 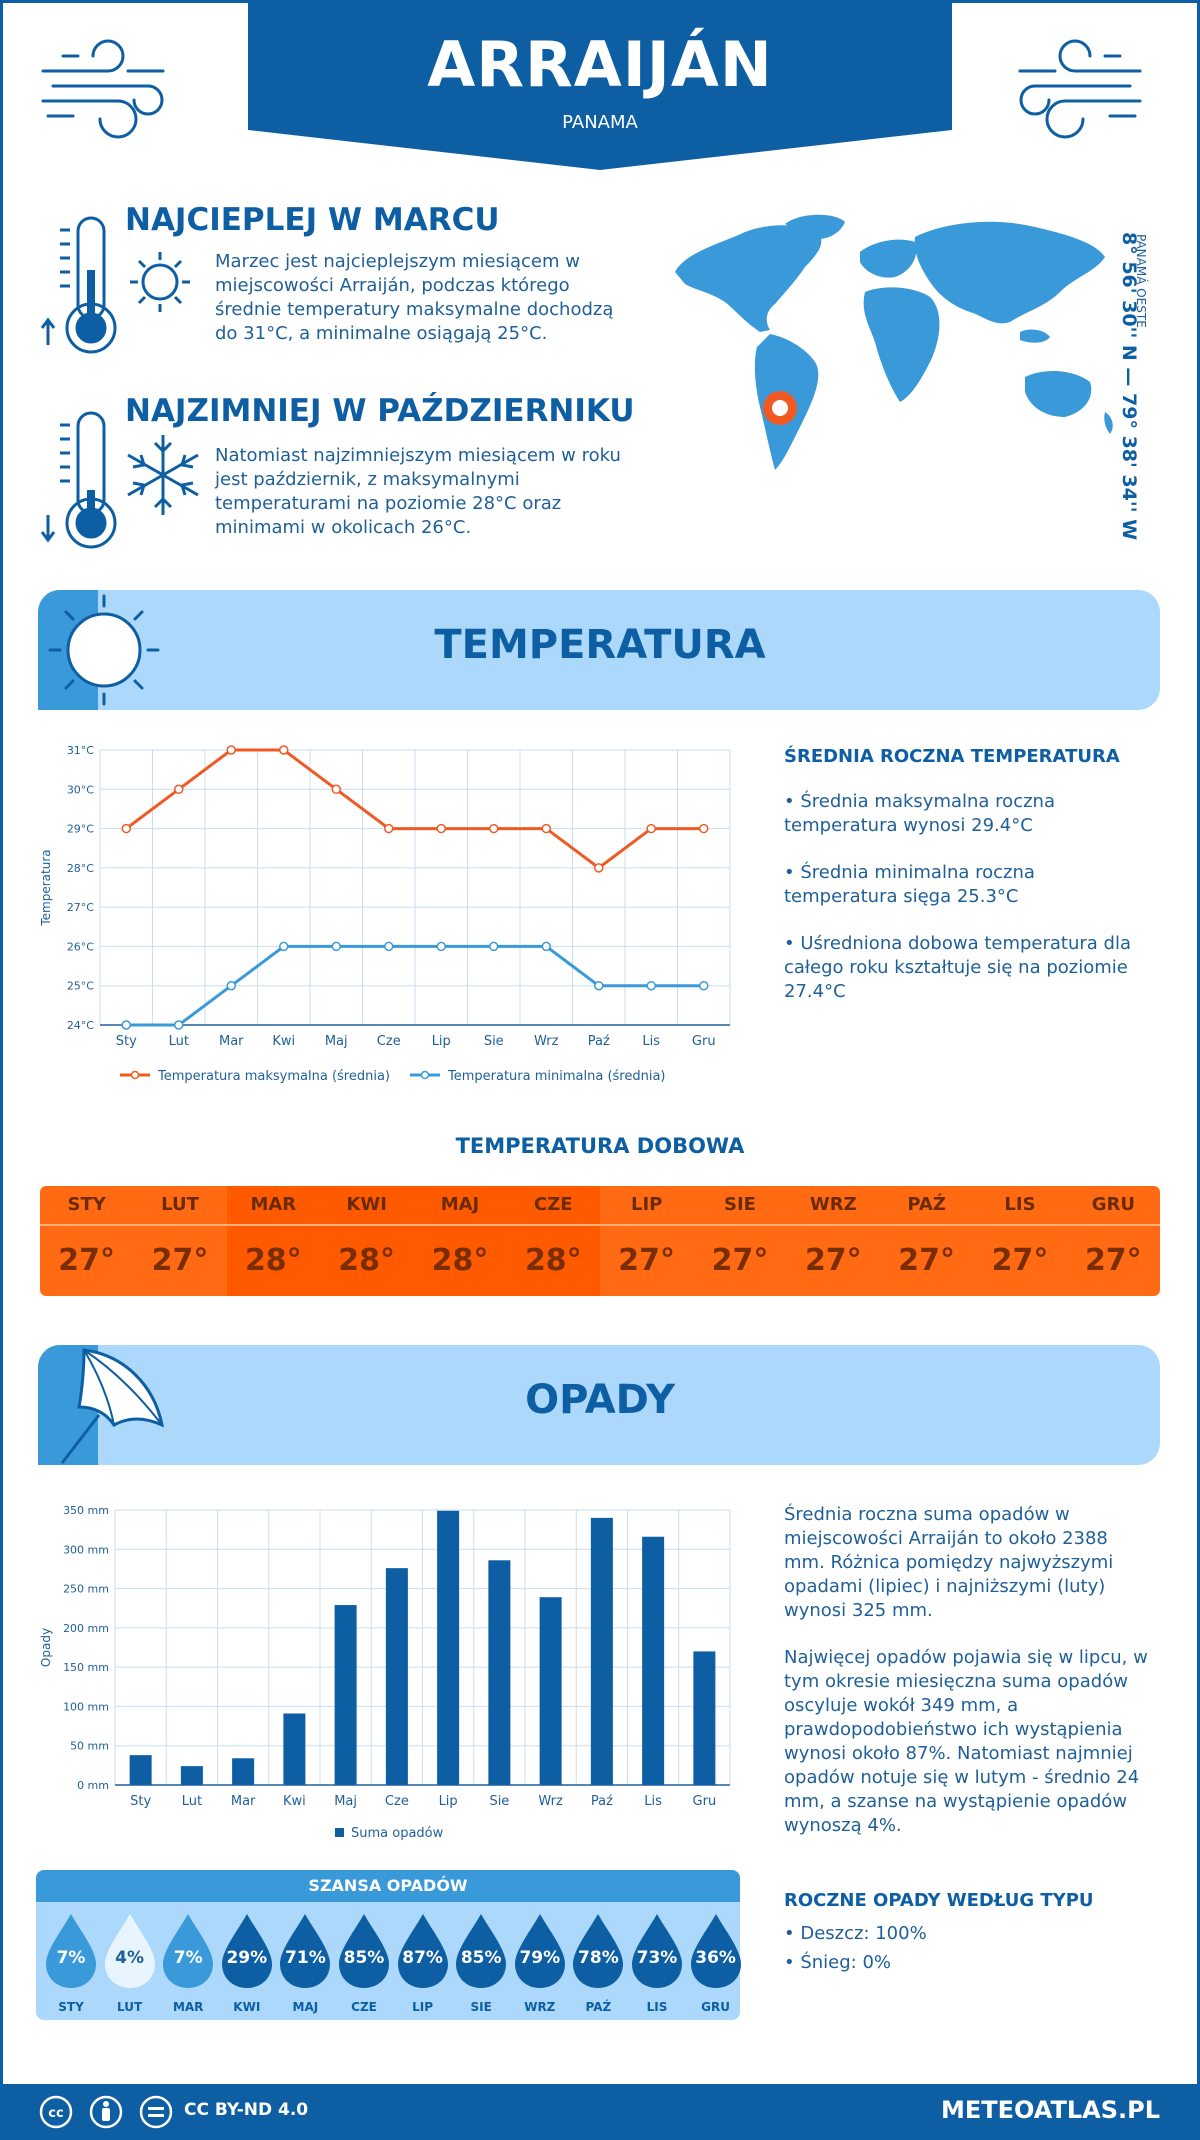 What do you see at coordinates (188, 1963) in the screenshot?
I see `chance-drop: 7% MAR` at bounding box center [188, 1963].